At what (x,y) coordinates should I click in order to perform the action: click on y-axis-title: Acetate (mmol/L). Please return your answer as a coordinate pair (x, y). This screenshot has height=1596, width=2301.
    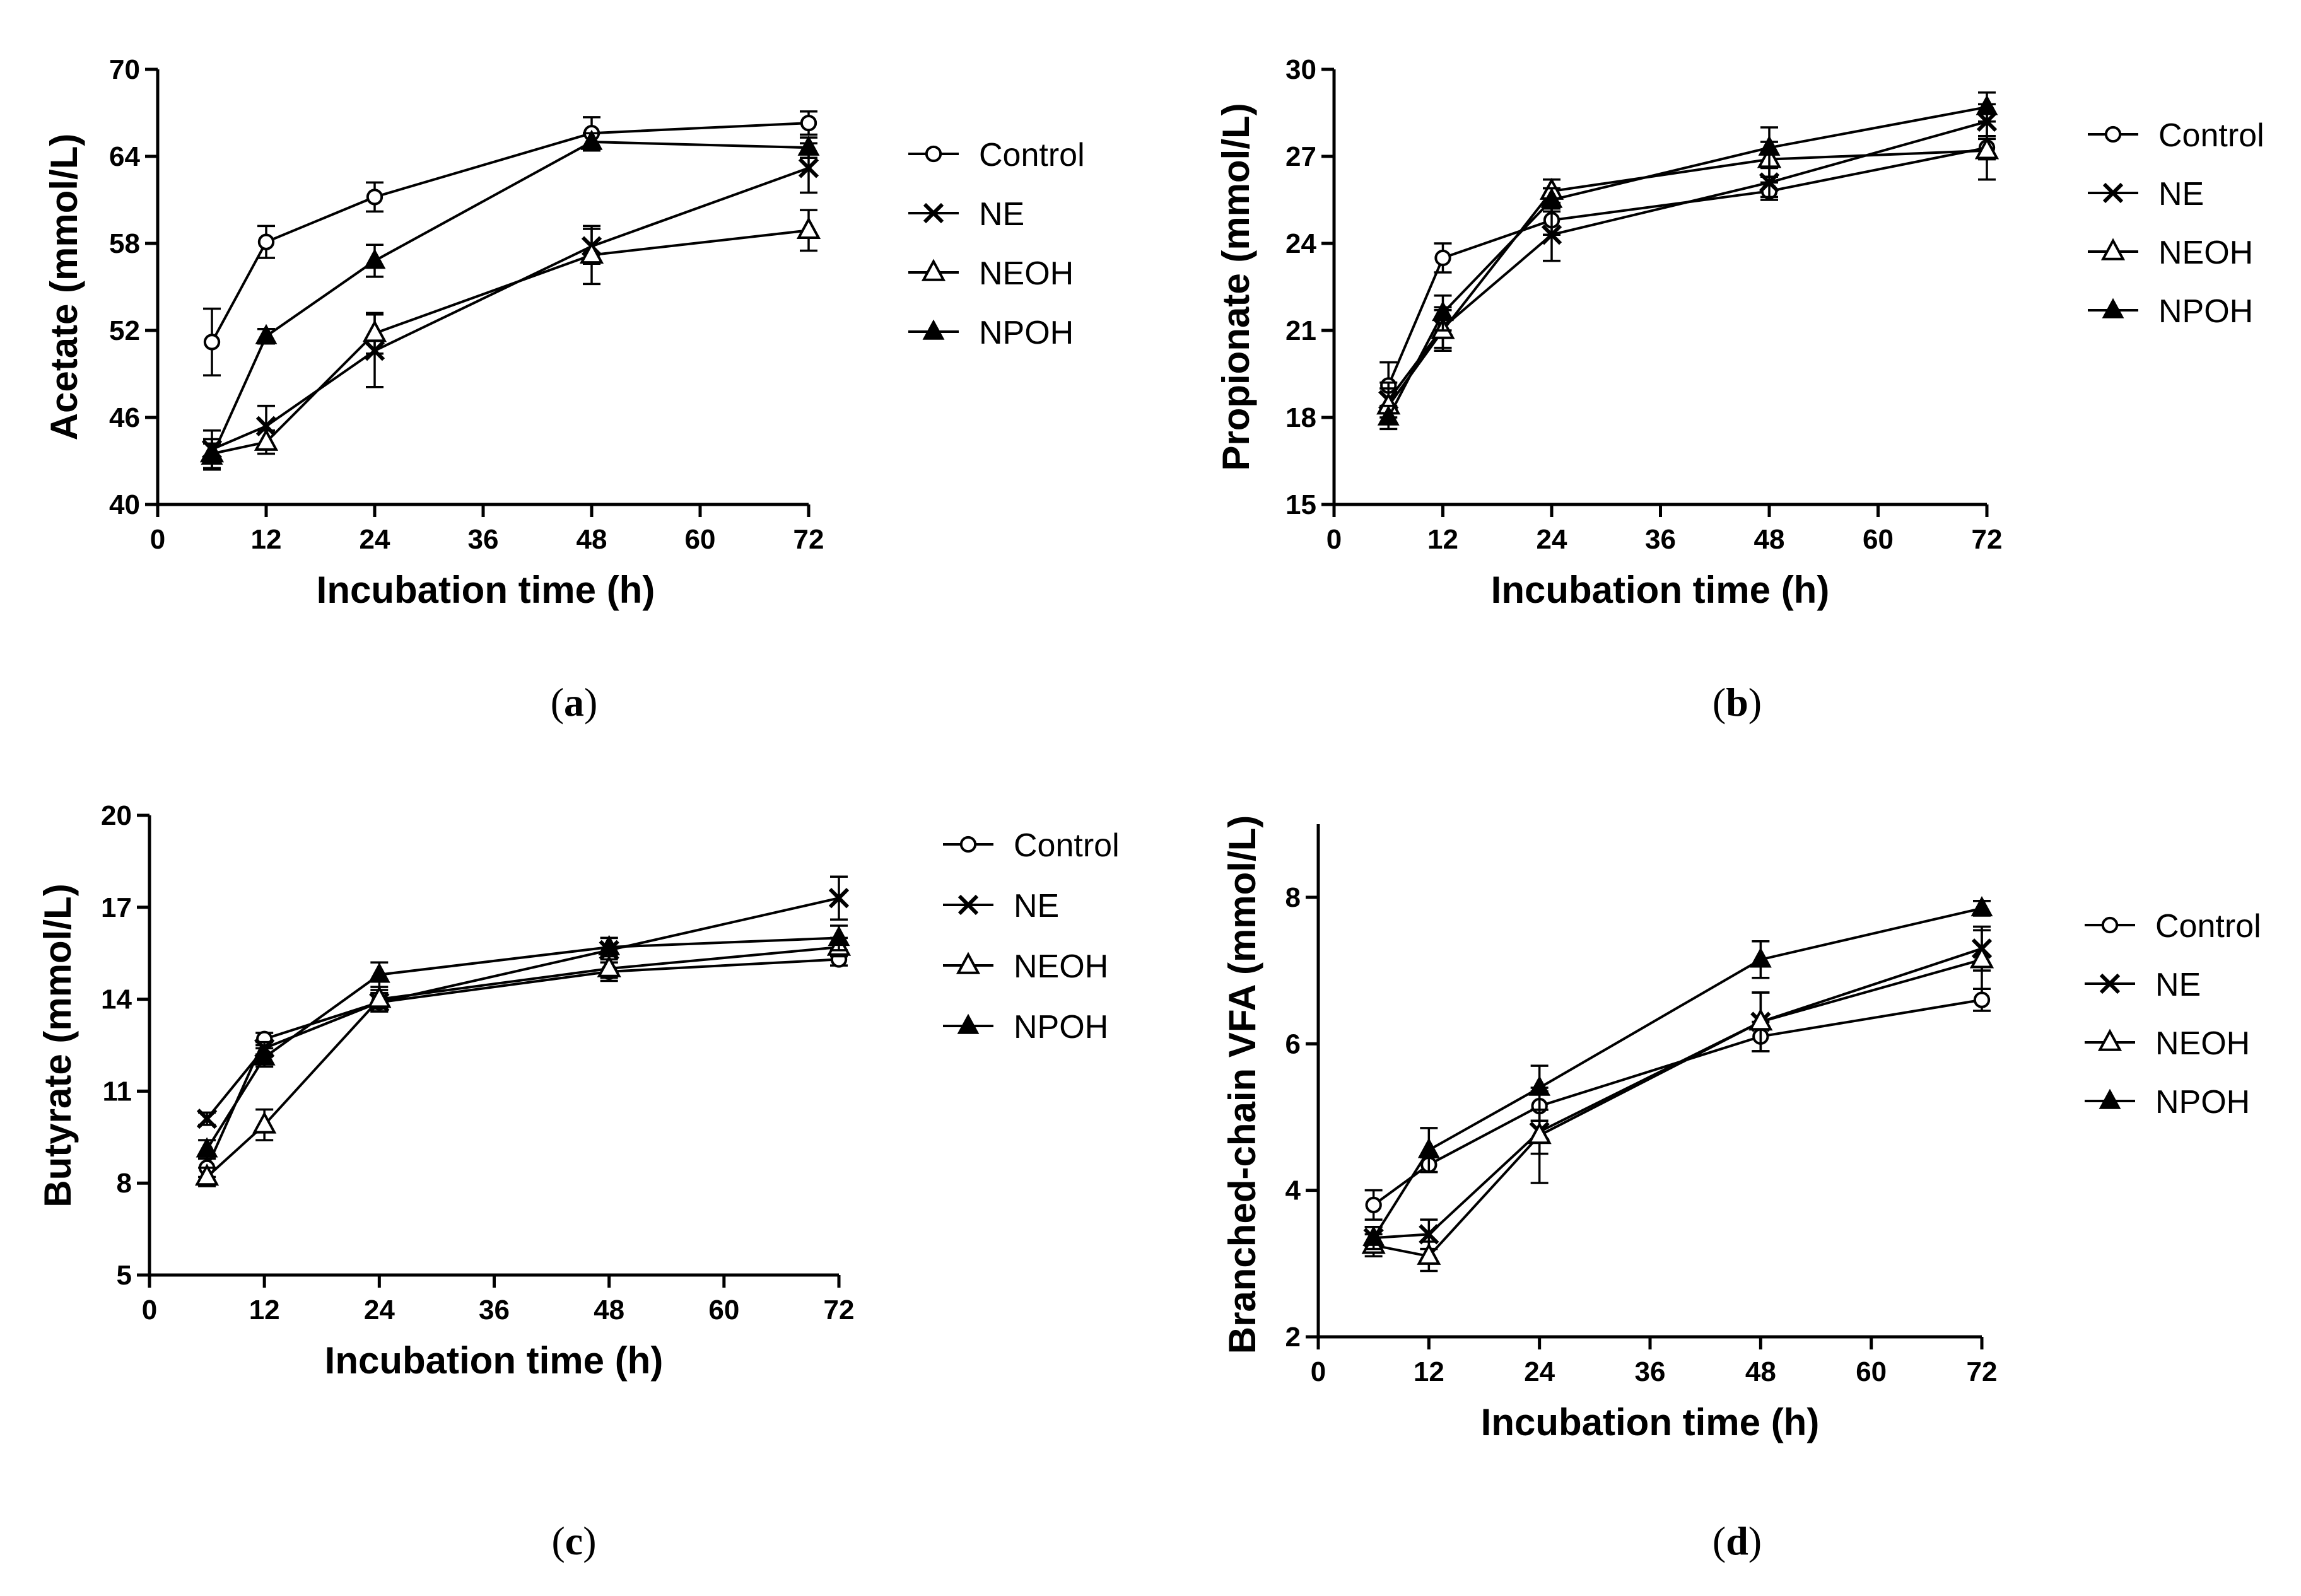
    Looking at the image, I should click on (64, 287).